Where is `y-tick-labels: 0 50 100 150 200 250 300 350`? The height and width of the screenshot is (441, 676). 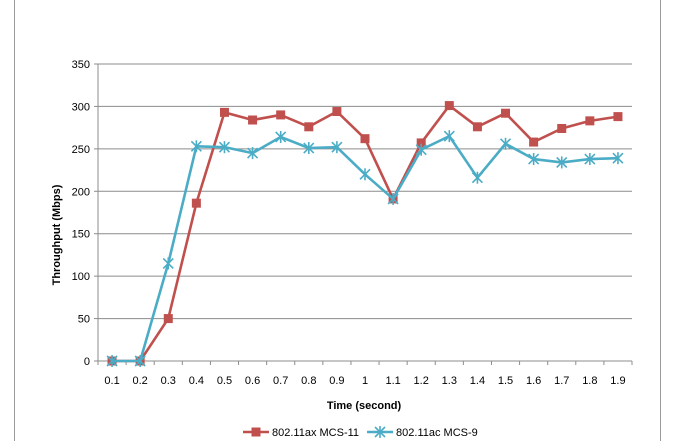
y-tick-labels: 0 50 100 150 200 250 300 350 is located at coordinates (81, 213).